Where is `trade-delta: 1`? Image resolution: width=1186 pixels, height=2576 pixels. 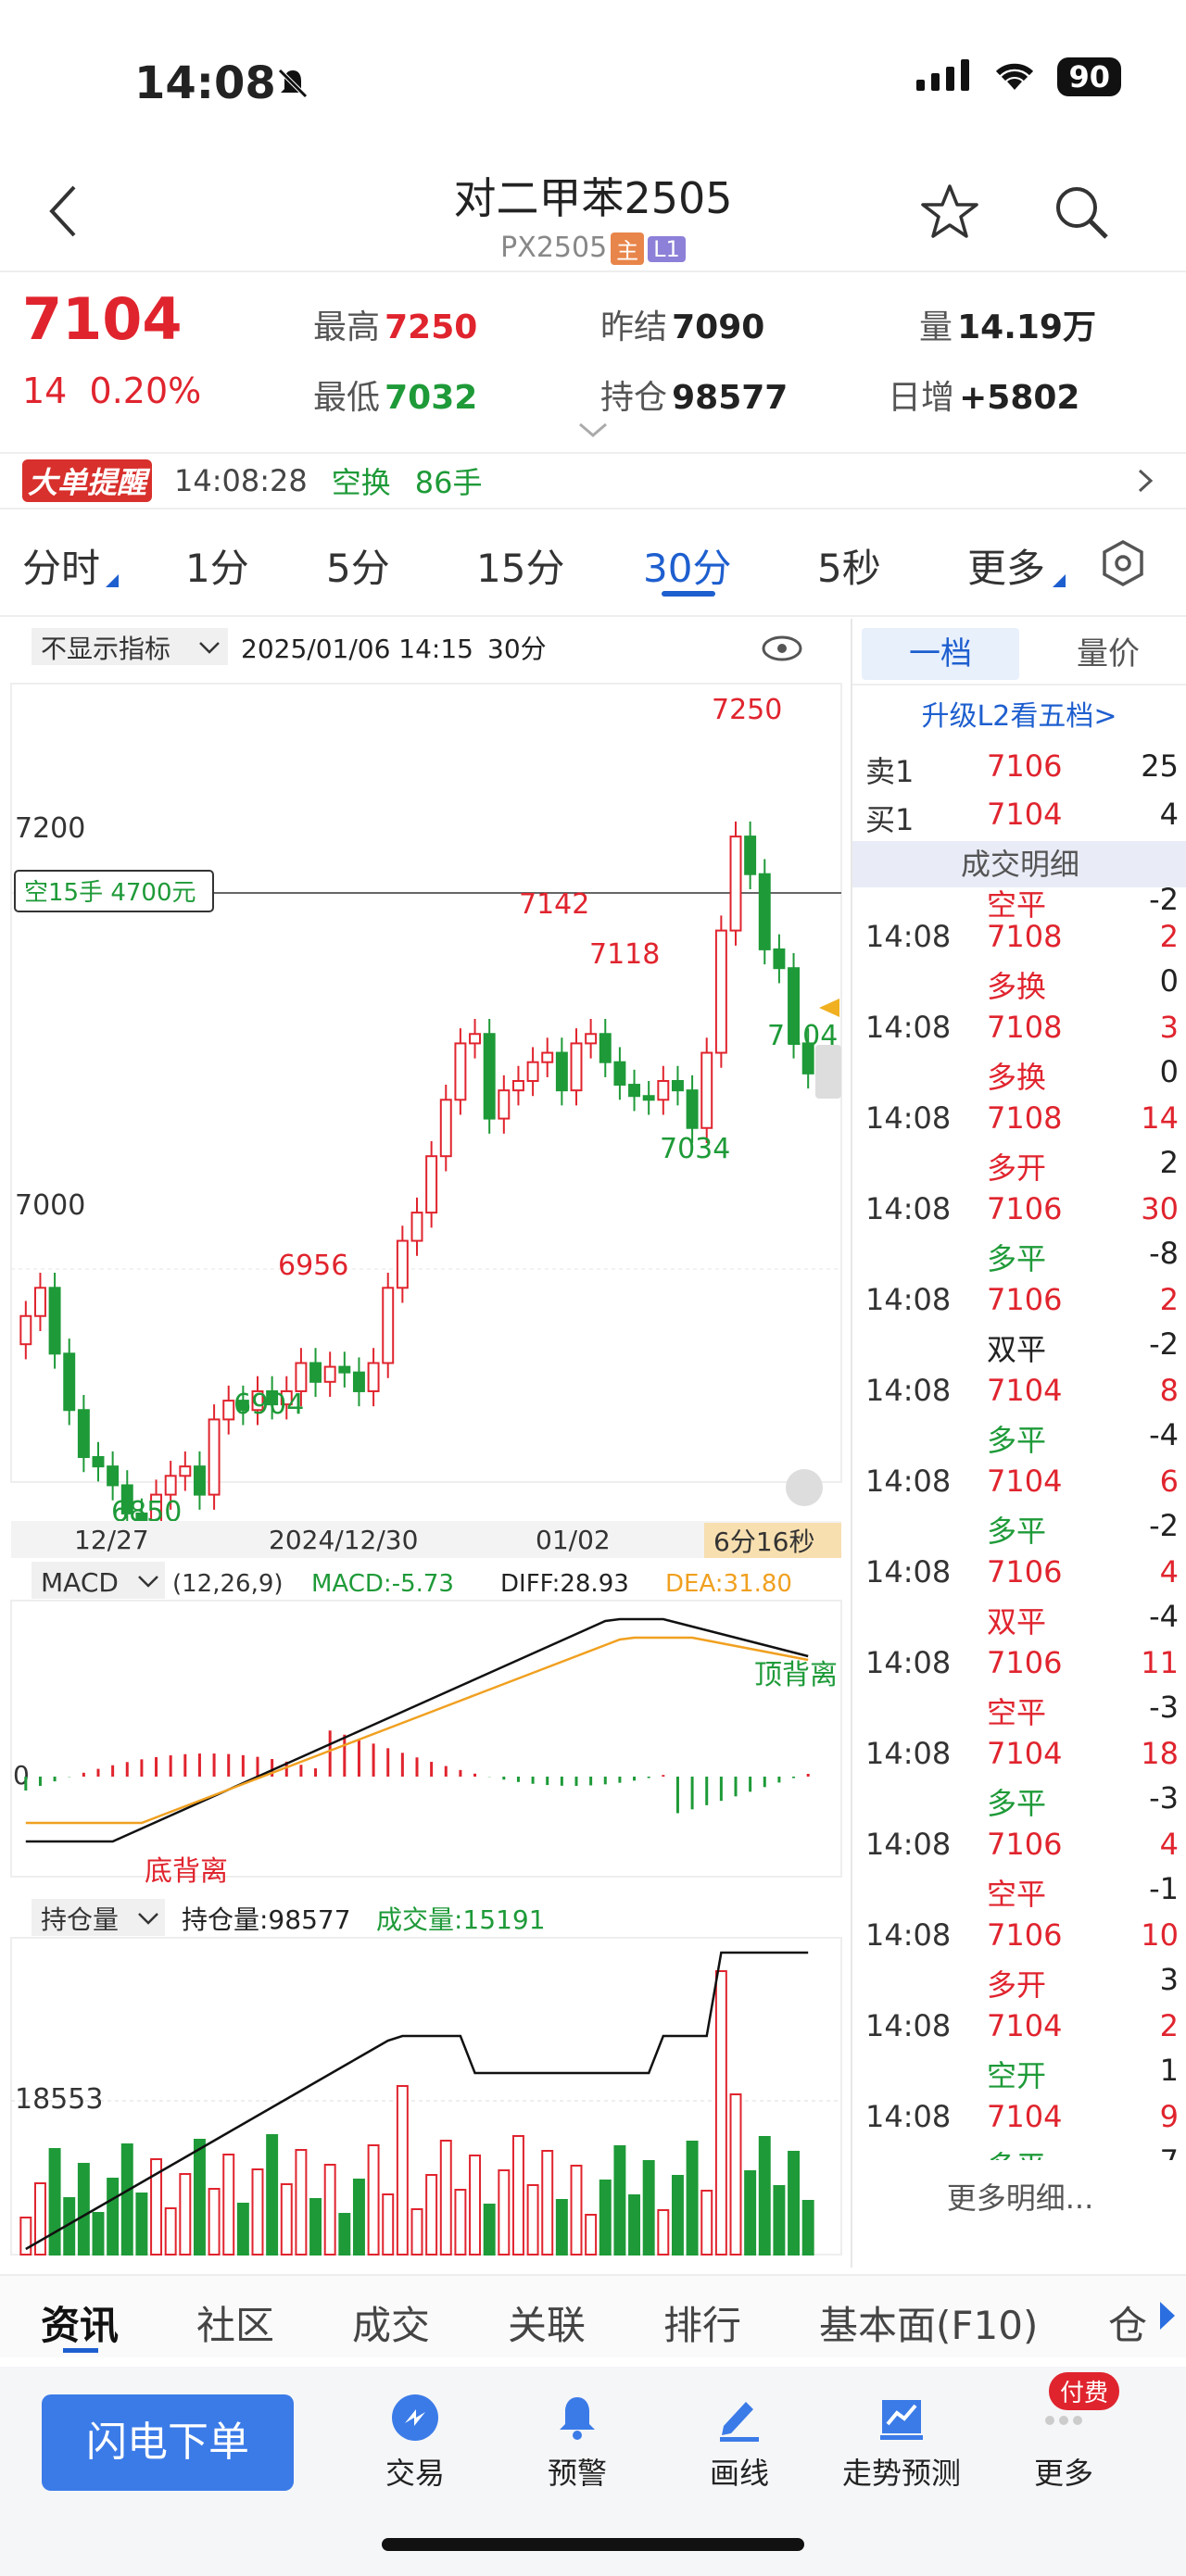 trade-delta: 1 is located at coordinates (1169, 2070).